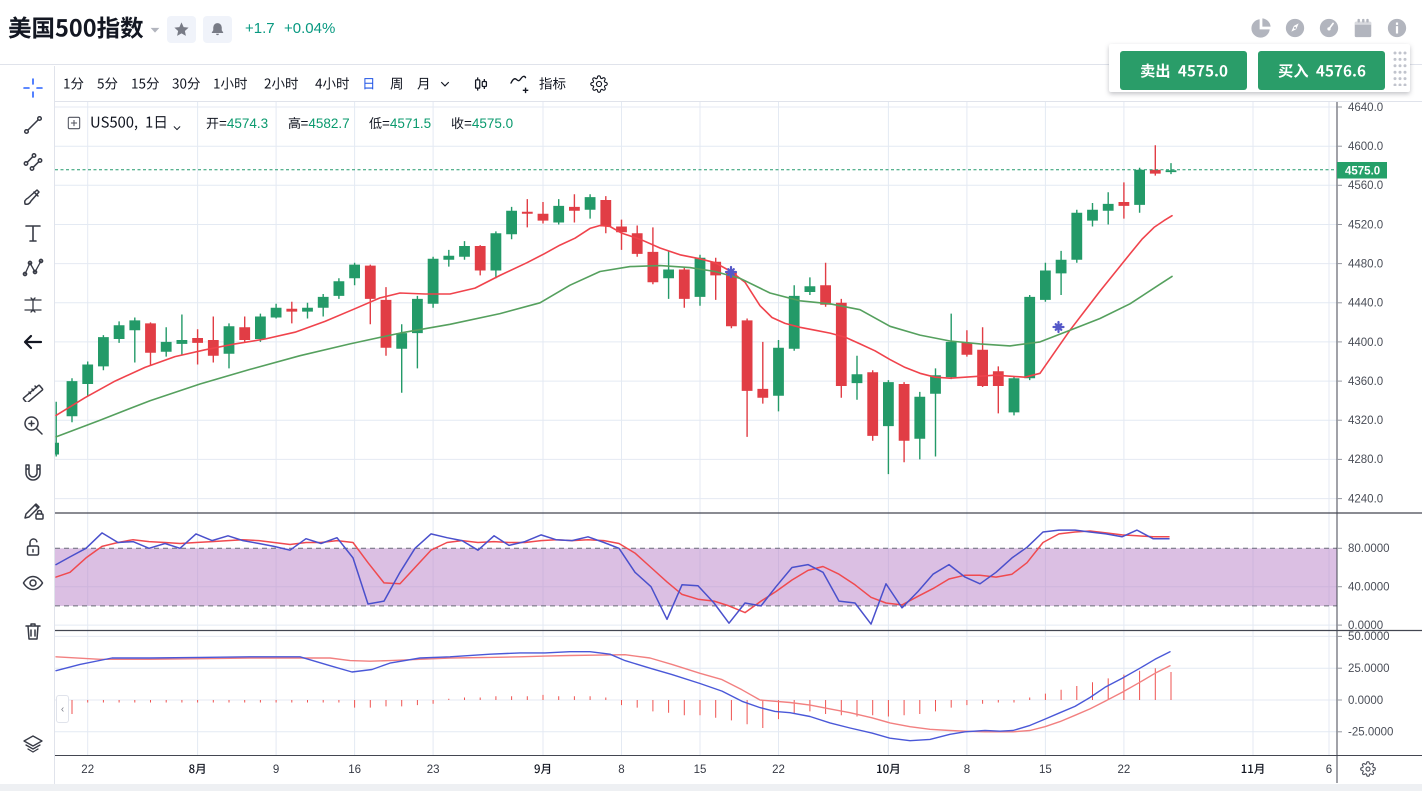  What do you see at coordinates (1365, 343) in the screenshot?
I see `svg-text: 4400.0` at bounding box center [1365, 343].